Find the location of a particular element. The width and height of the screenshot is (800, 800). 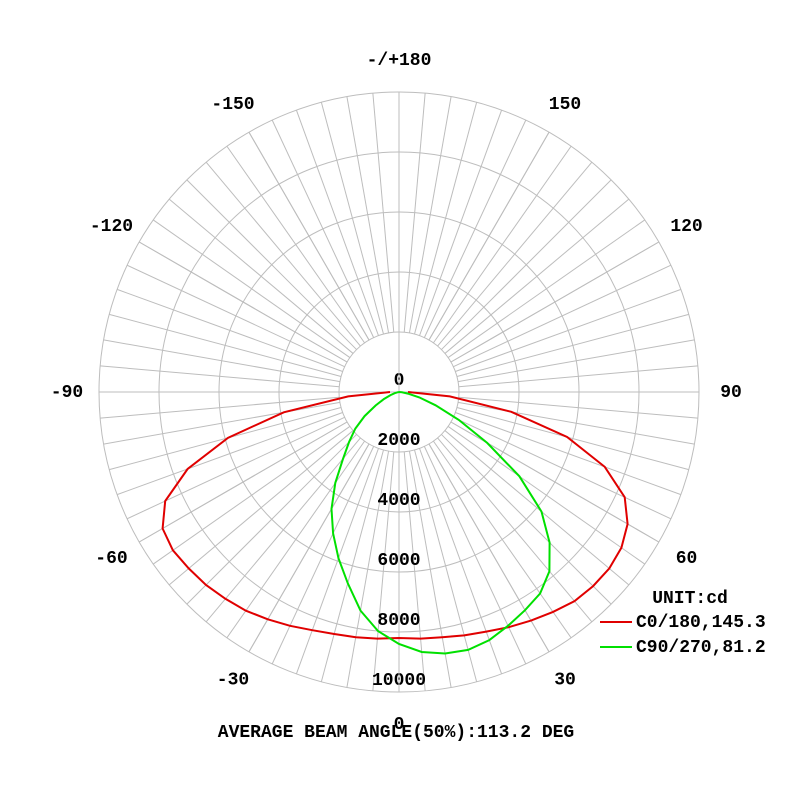

angle-tick-label: 0 is located at coordinates (399, 725).